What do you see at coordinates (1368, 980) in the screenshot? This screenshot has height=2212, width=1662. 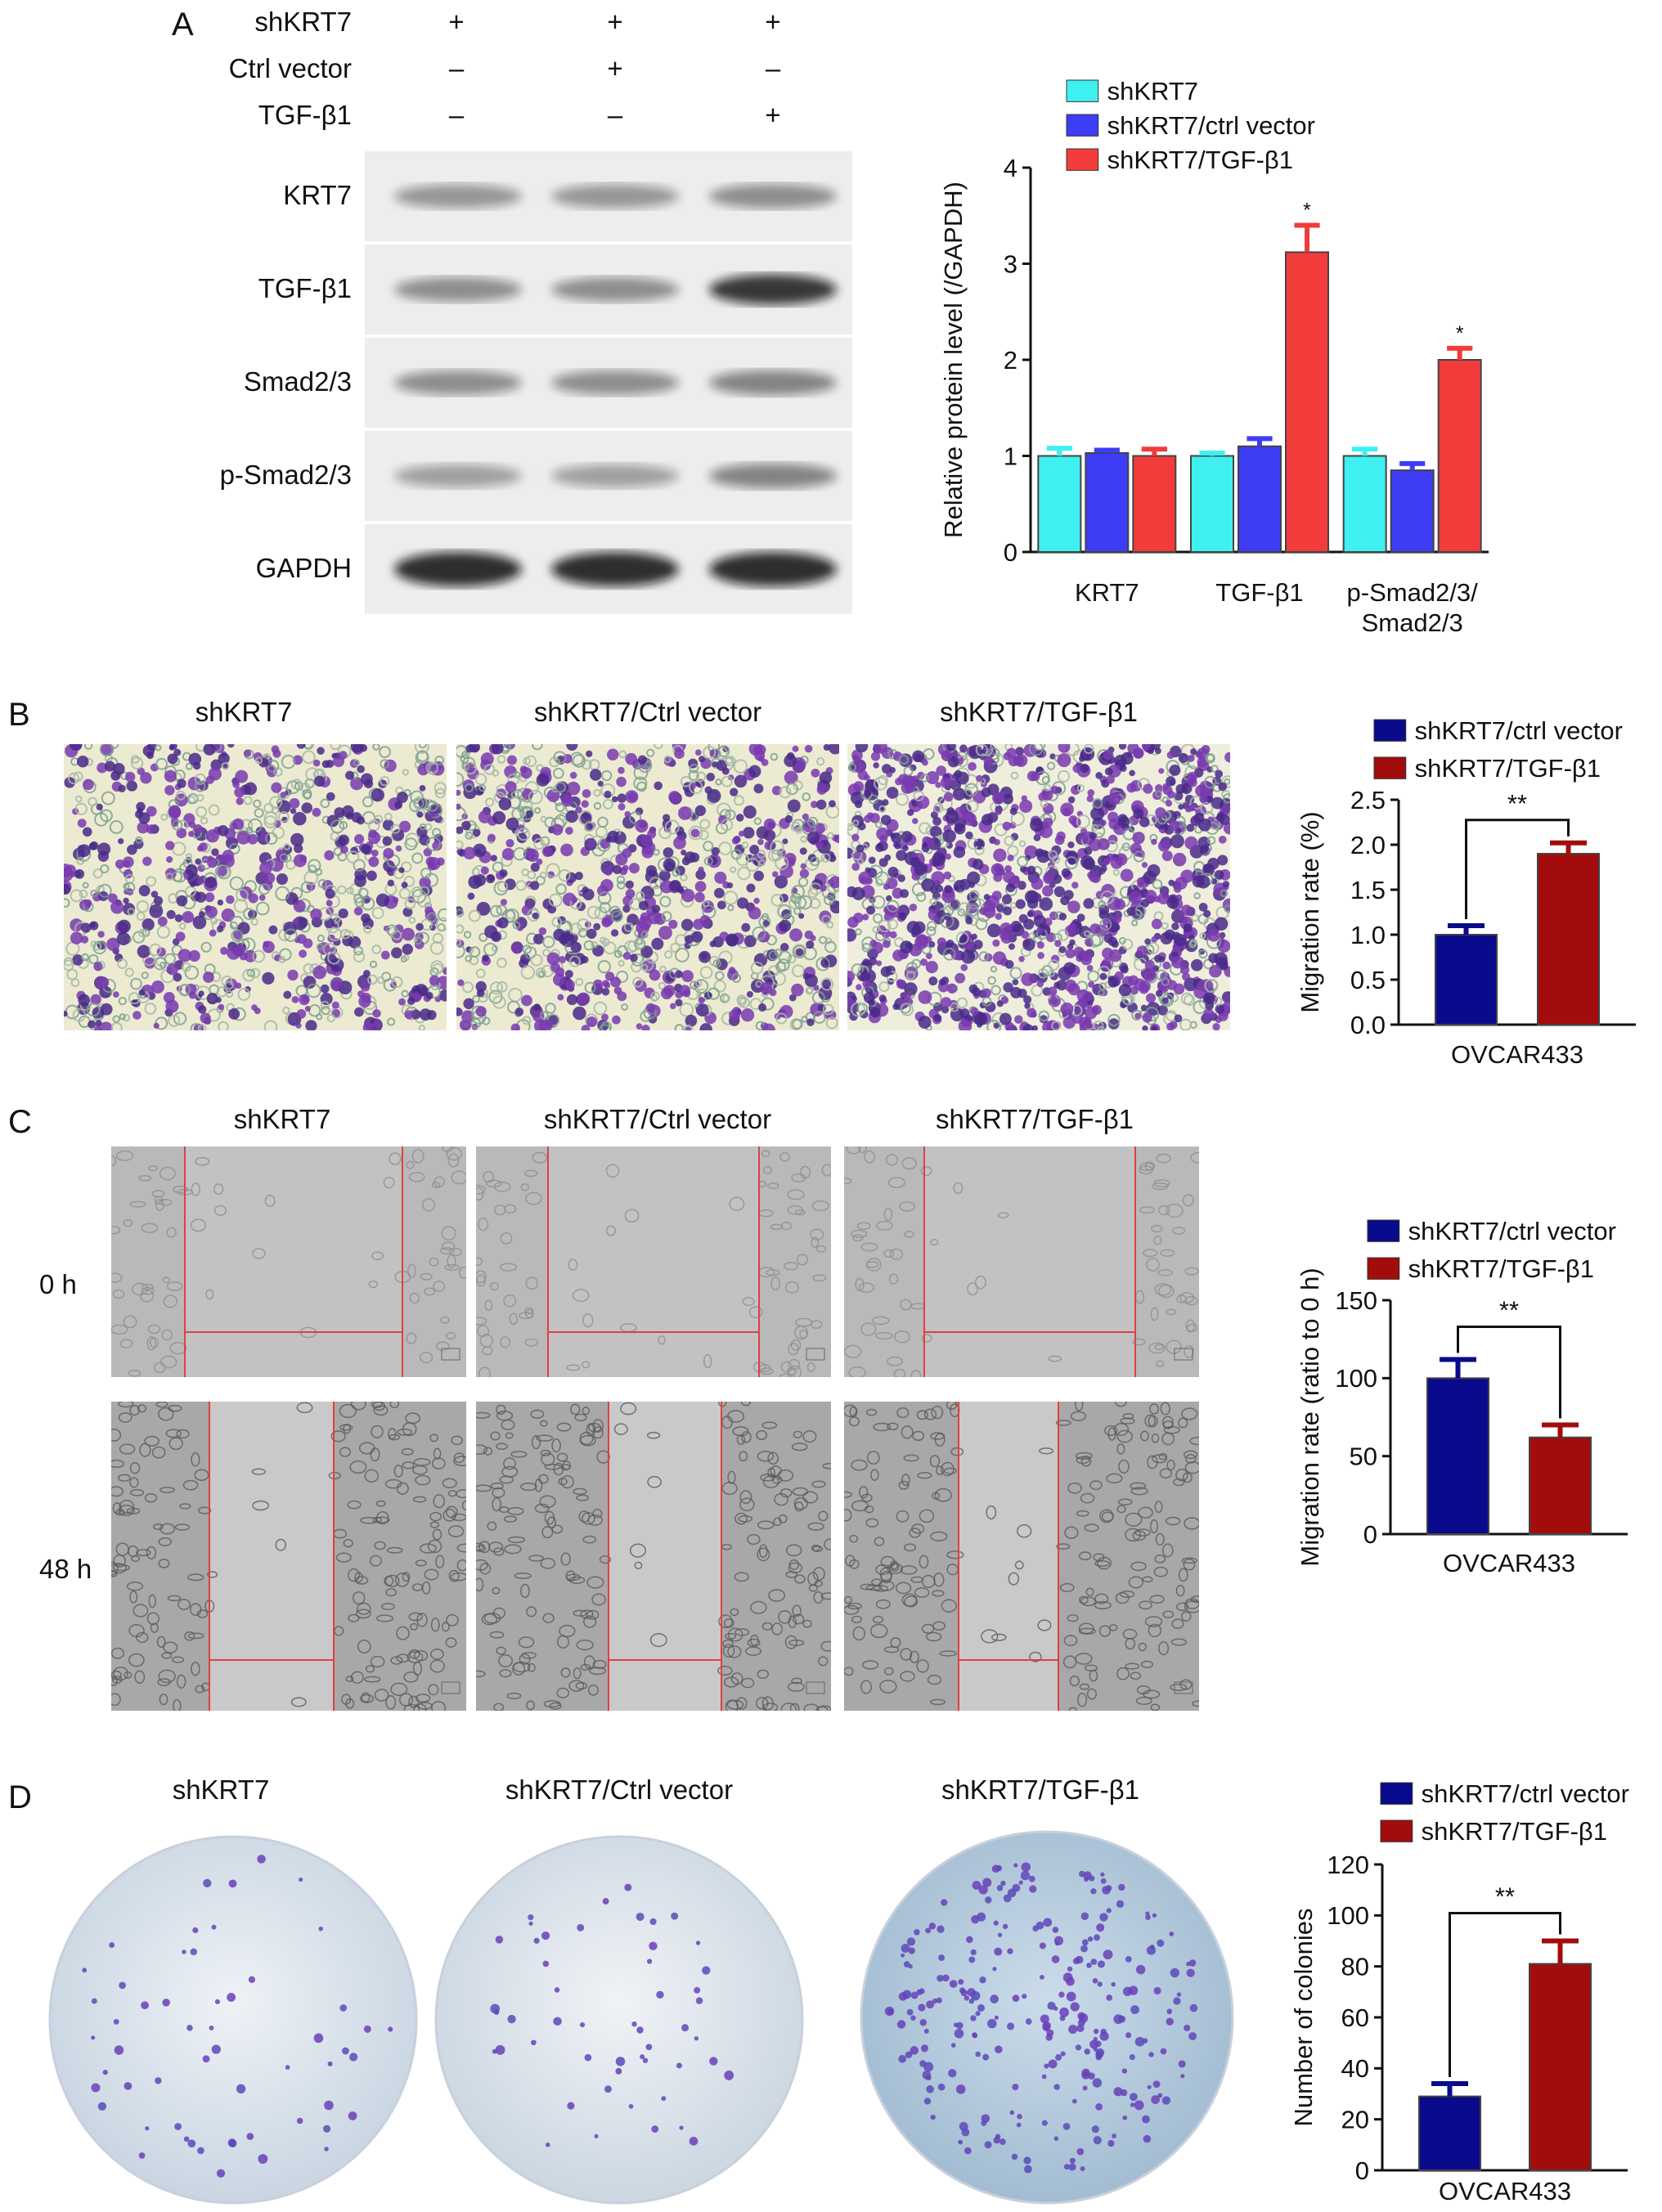 I see `y-tick-label: 0.5` at bounding box center [1368, 980].